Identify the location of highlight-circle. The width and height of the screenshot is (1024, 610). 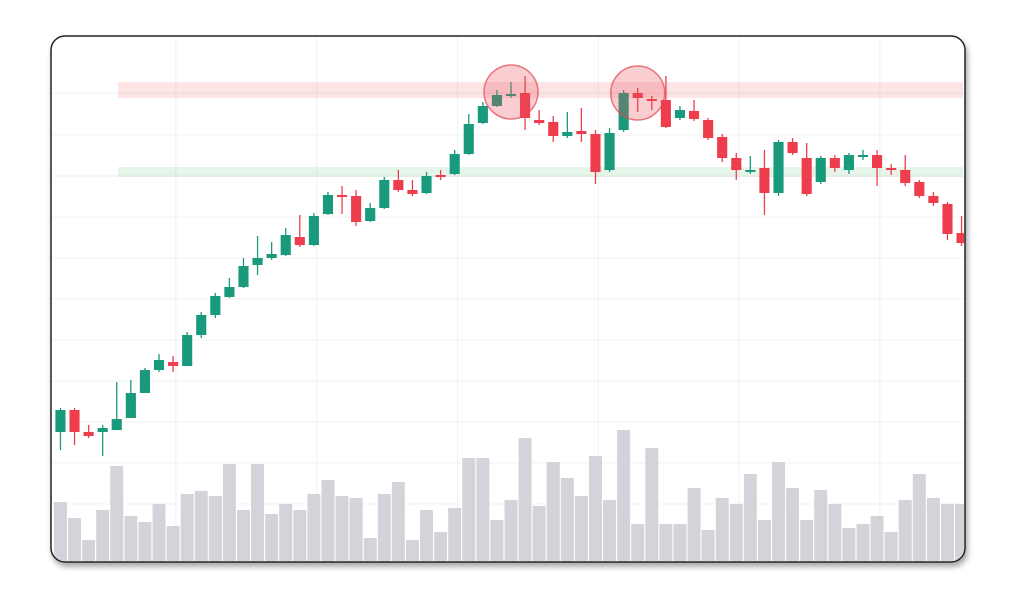
(637, 93).